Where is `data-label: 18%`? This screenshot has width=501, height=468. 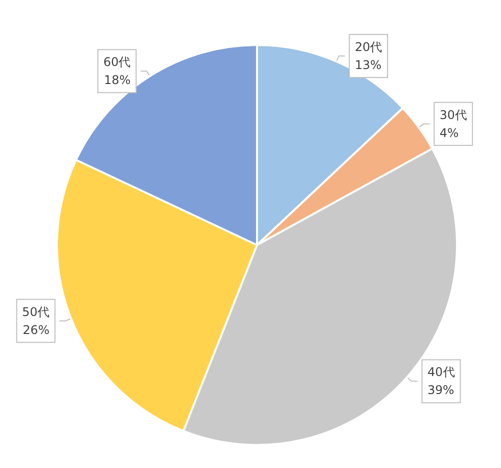 data-label: 18% is located at coordinates (117, 80).